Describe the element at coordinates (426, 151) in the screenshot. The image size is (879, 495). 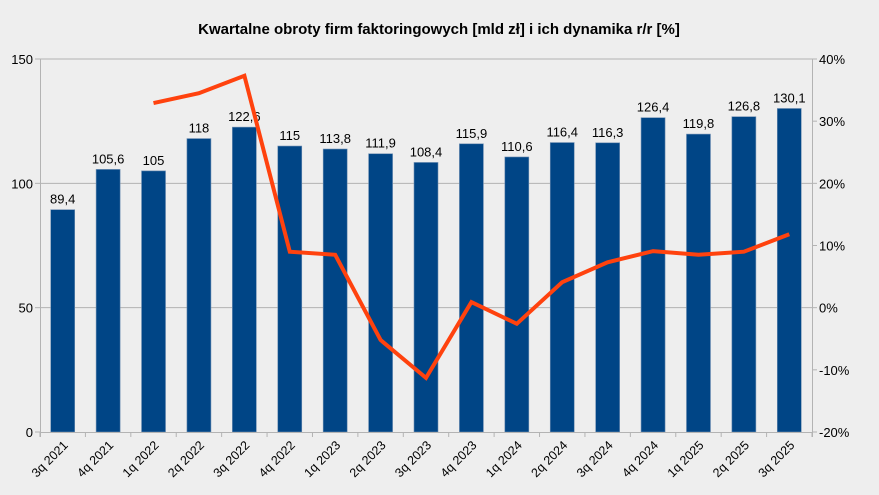
I see `bar-value-label: 108,4` at that location.